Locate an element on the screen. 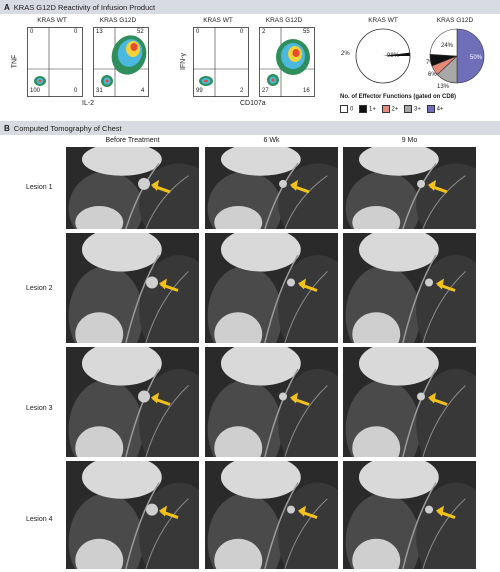 This screenshot has width=500, height=572. flow4-q-br: 16 is located at coordinates (306, 91).